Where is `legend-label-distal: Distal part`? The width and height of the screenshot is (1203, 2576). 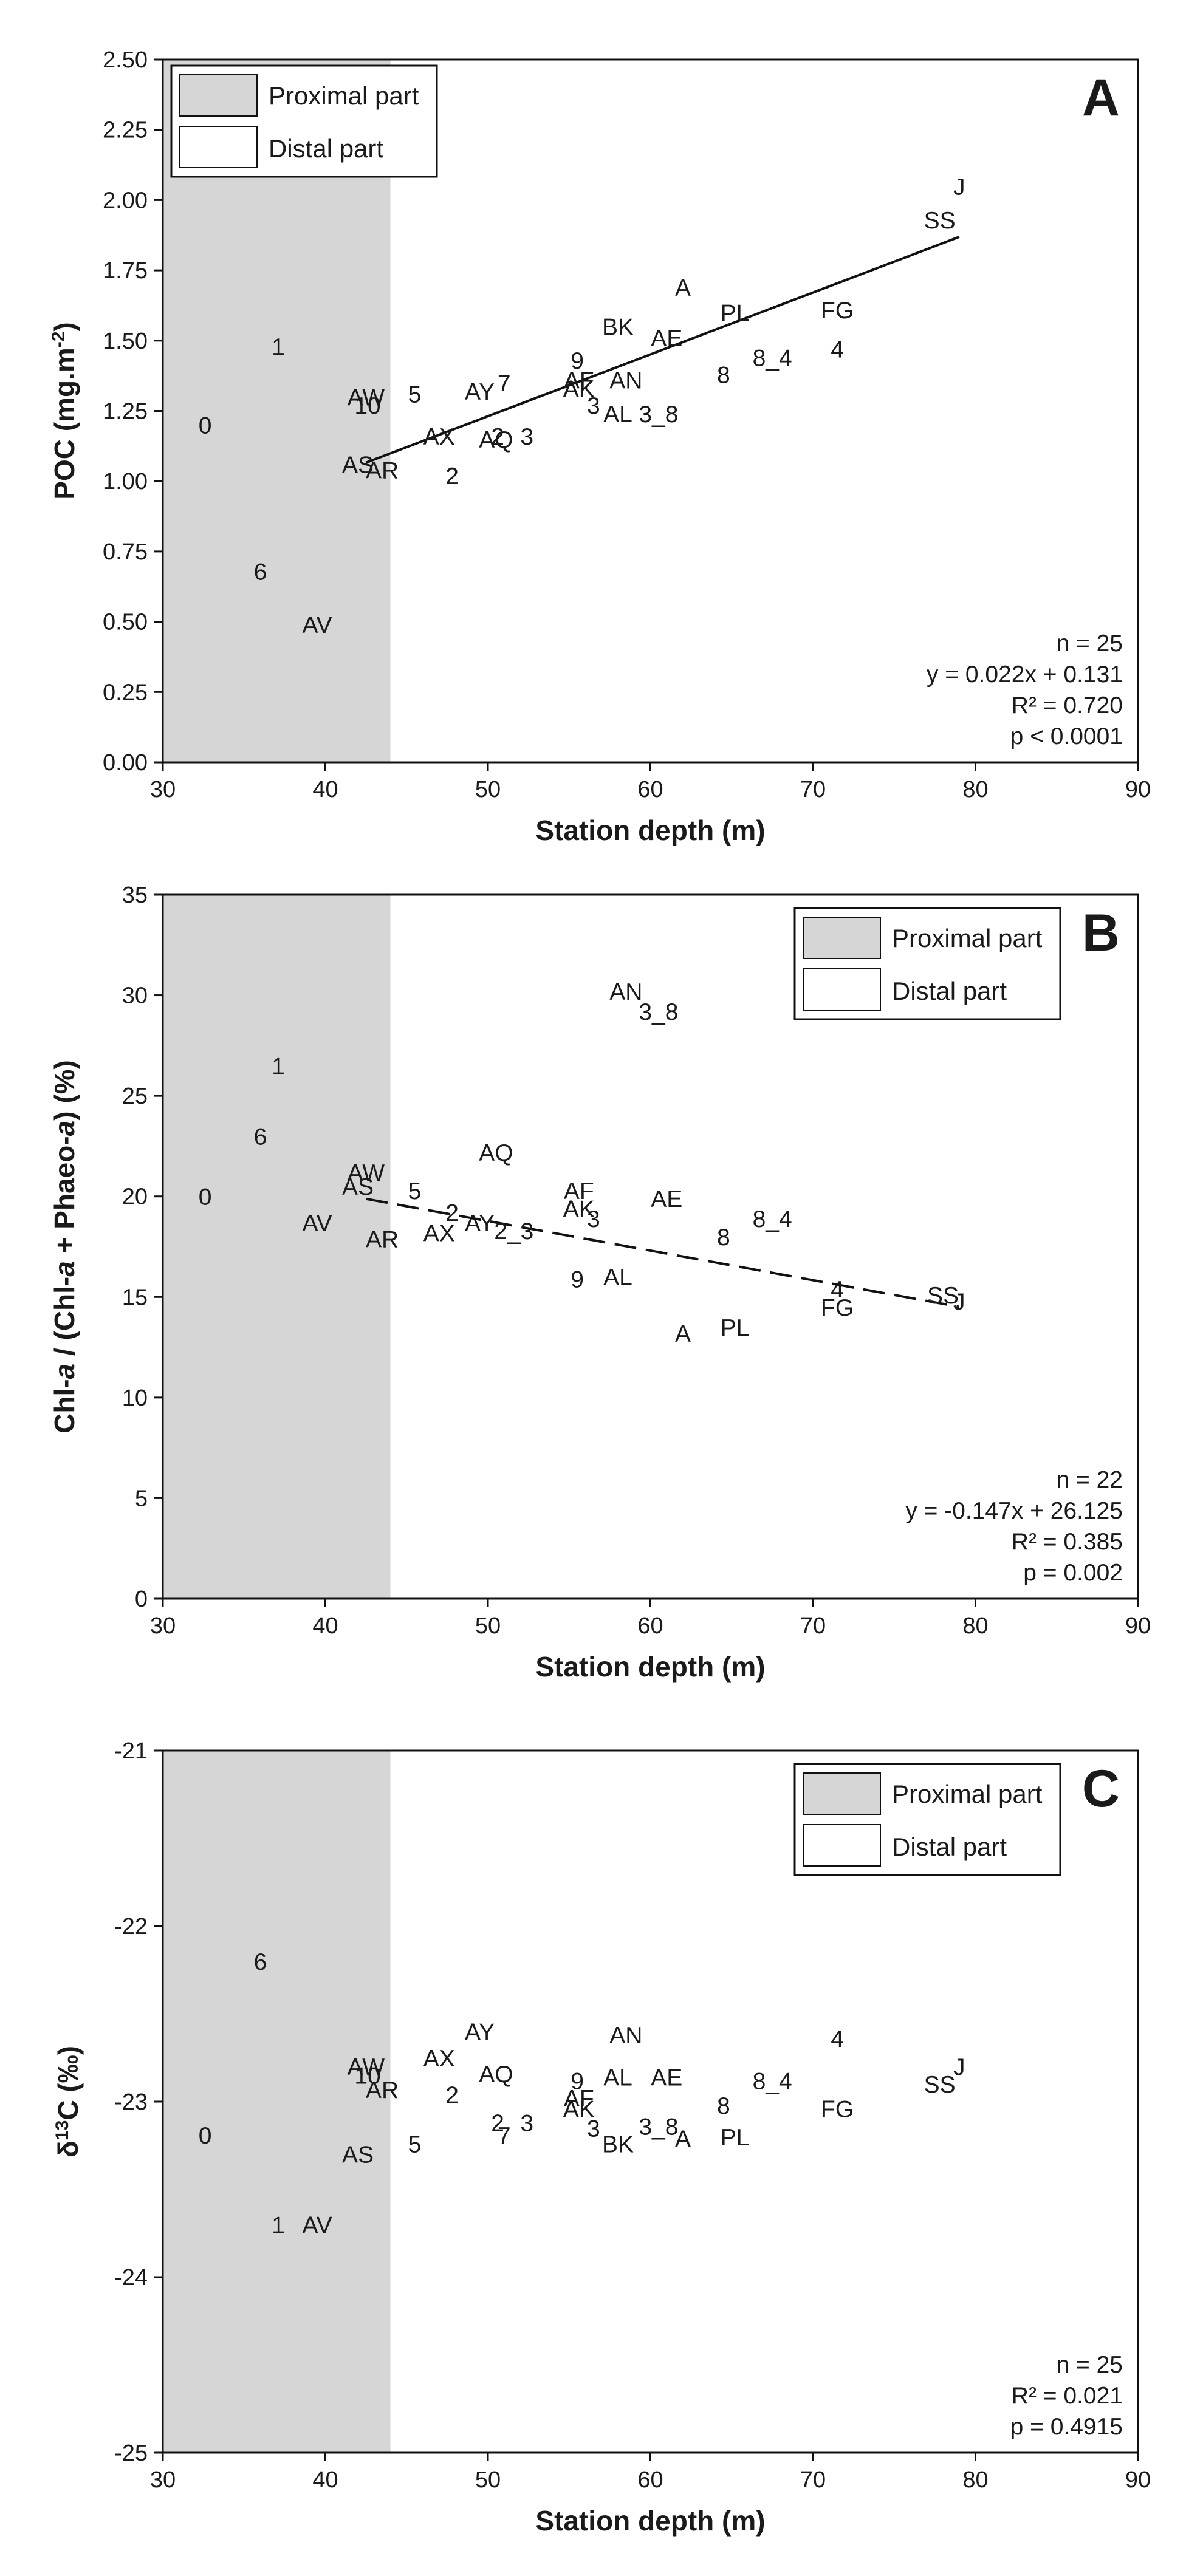 legend-label-distal: Distal part is located at coordinates (949, 991).